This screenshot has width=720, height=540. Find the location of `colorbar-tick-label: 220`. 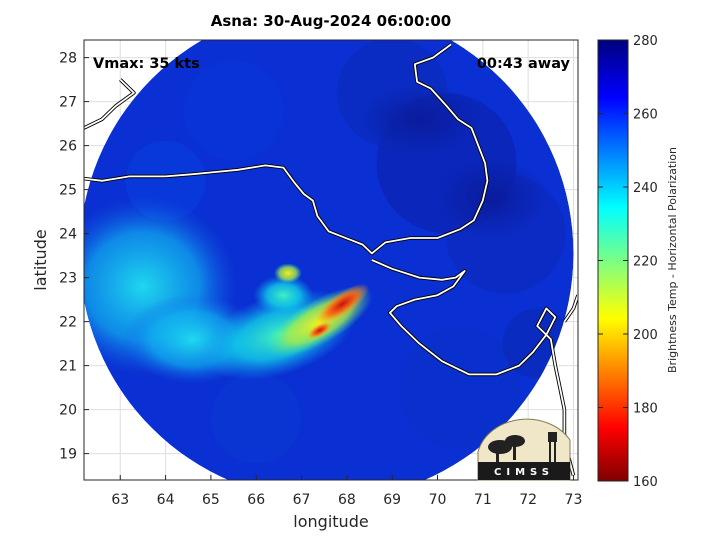

colorbar-tick-label: 220 is located at coordinates (645, 262).